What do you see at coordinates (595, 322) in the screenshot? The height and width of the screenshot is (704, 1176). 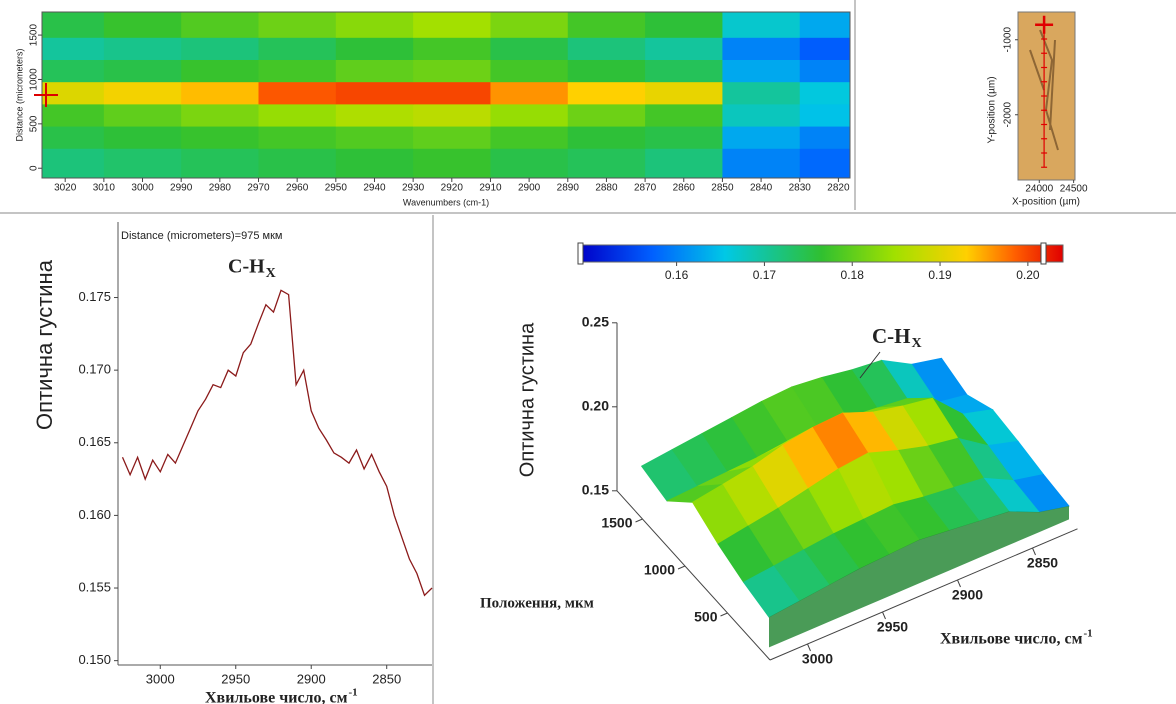 I see `z-tick-label: 0.25` at bounding box center [595, 322].